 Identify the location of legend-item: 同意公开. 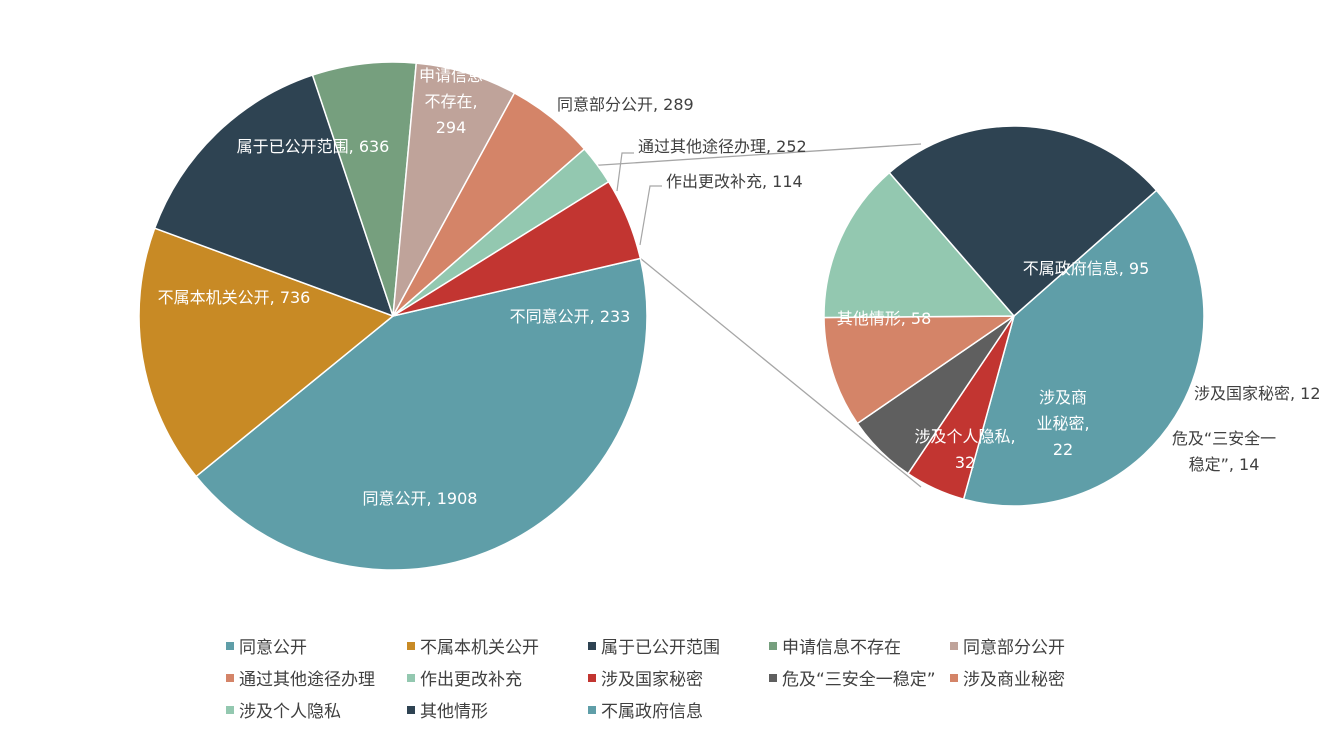
(316, 646).